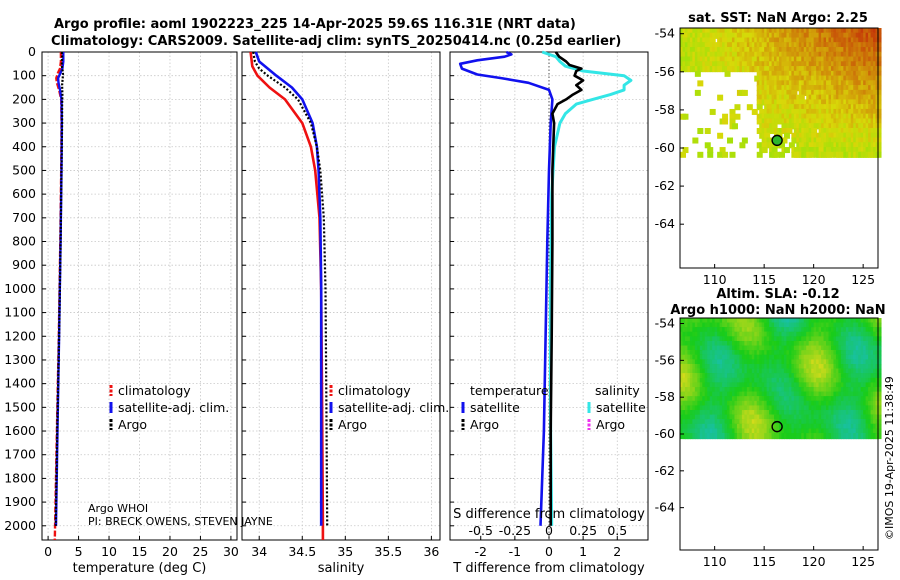 The height and width of the screenshot is (580, 900). I want to click on x-tick-label: 5, so click(79, 551).